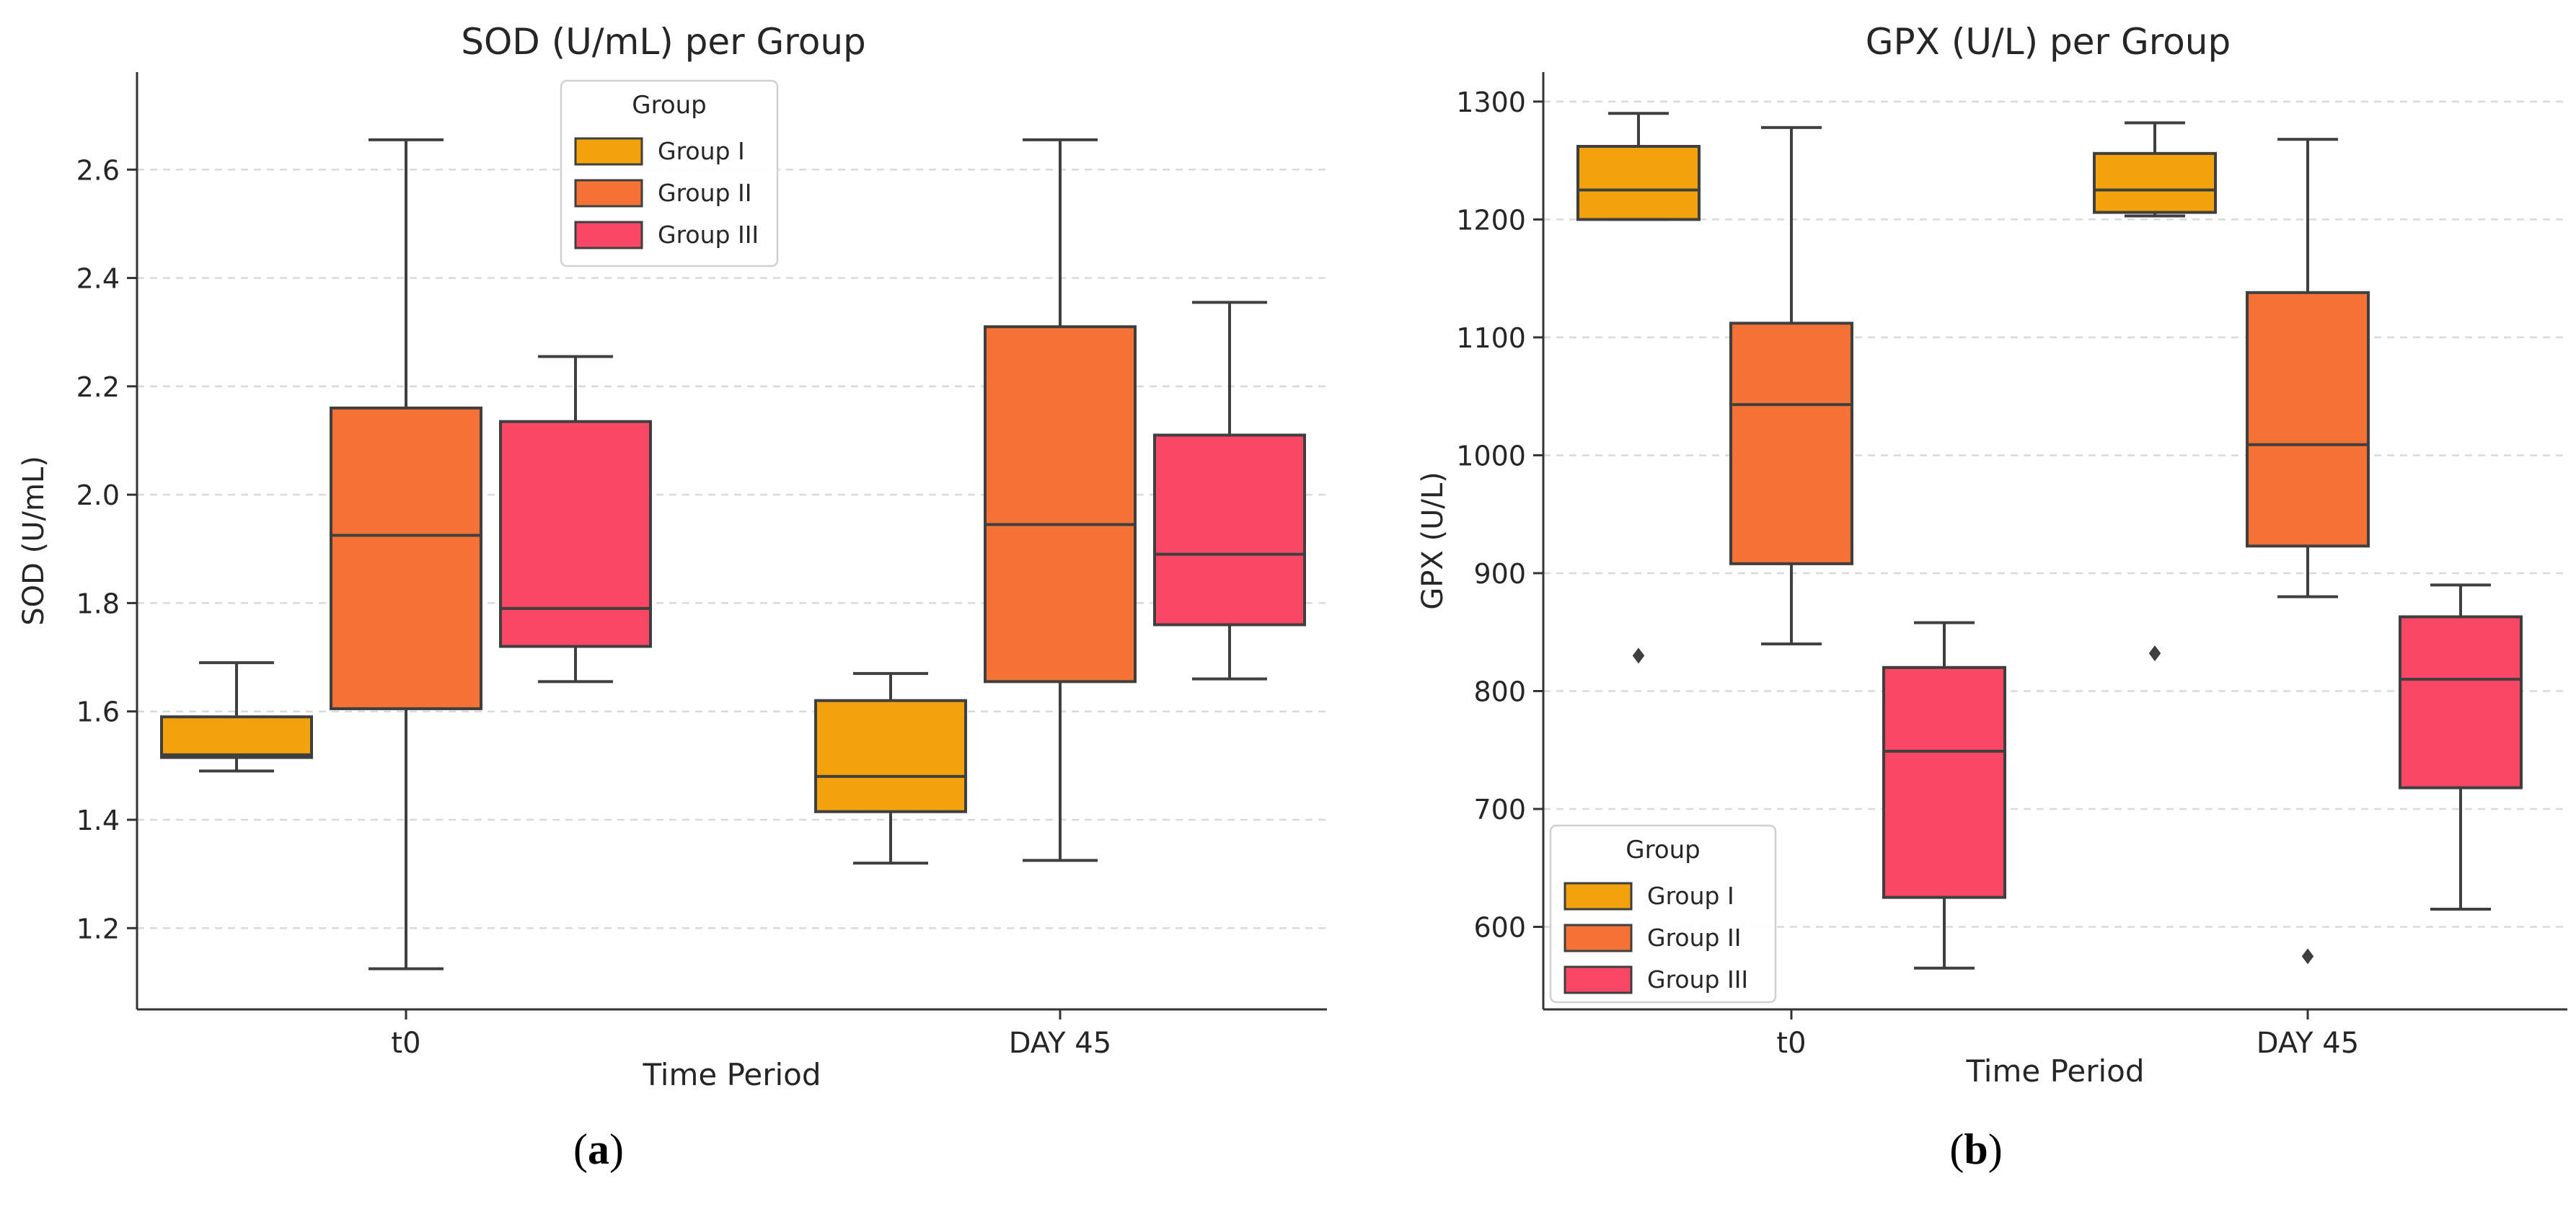 The width and height of the screenshot is (2576, 1212). I want to click on y-tick-label: 1000, so click(1491, 456).